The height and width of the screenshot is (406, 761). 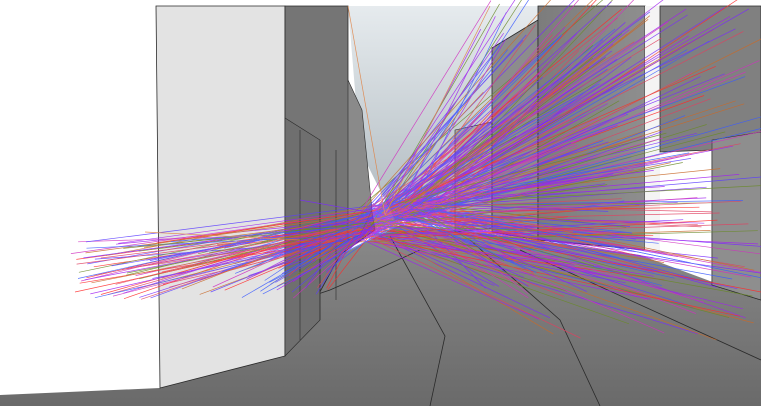 I want to click on sky, so click(x=443, y=115).